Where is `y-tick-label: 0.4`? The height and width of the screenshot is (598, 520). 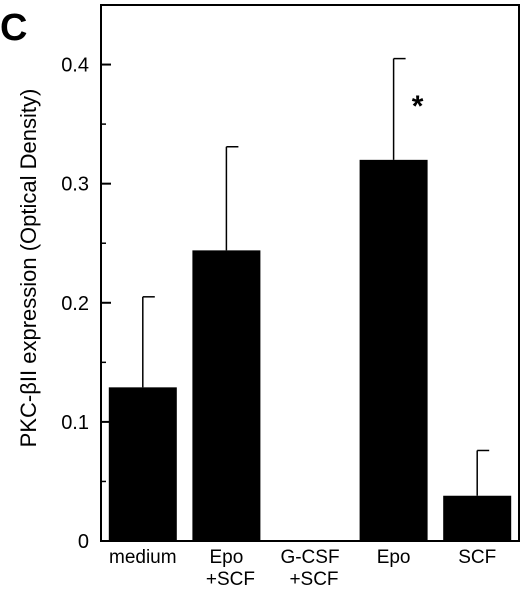 y-tick-label: 0.4 is located at coordinates (75, 66).